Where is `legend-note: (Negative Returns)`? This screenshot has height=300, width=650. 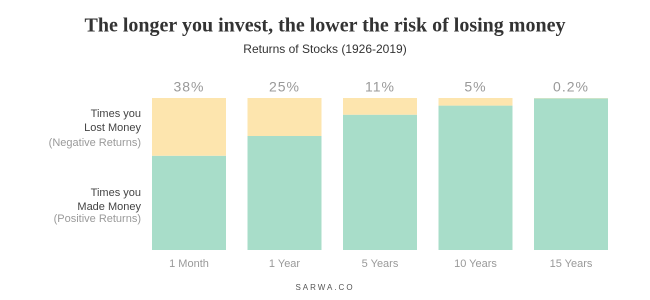 legend-note: (Negative Returns) is located at coordinates (94, 143).